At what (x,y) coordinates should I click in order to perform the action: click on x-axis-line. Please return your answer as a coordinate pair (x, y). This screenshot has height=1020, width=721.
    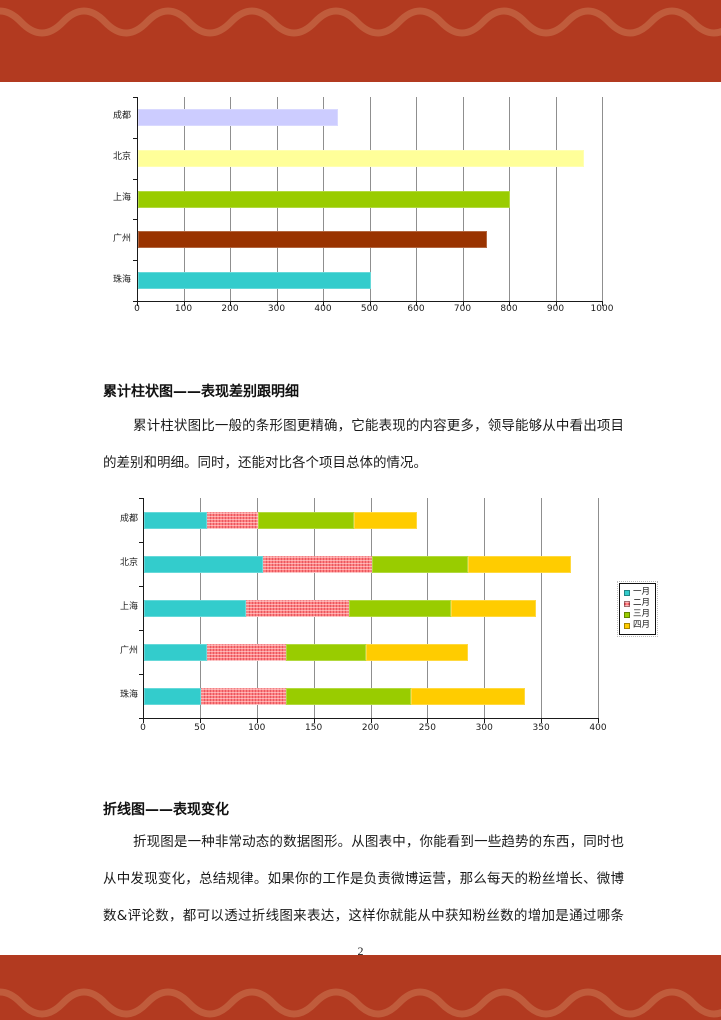
    Looking at the image, I should click on (371, 718).